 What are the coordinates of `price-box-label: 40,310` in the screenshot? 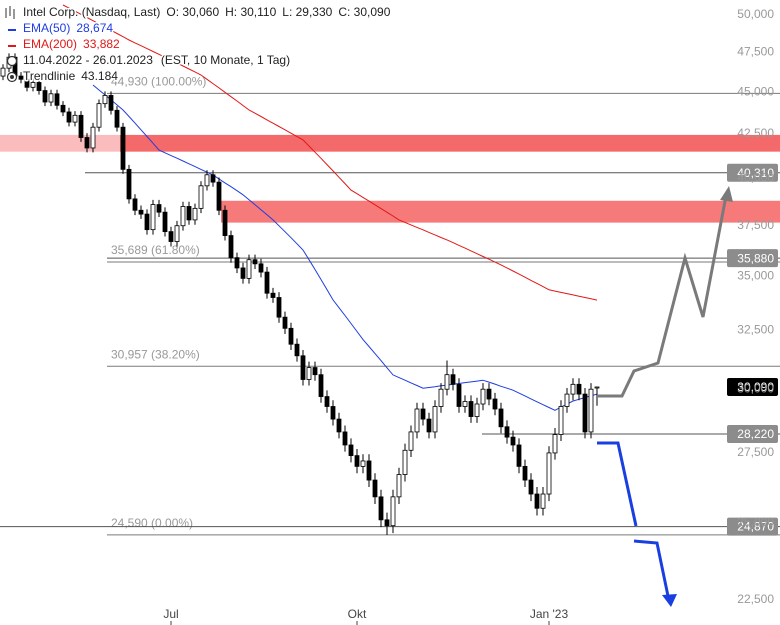 It's located at (755, 173).